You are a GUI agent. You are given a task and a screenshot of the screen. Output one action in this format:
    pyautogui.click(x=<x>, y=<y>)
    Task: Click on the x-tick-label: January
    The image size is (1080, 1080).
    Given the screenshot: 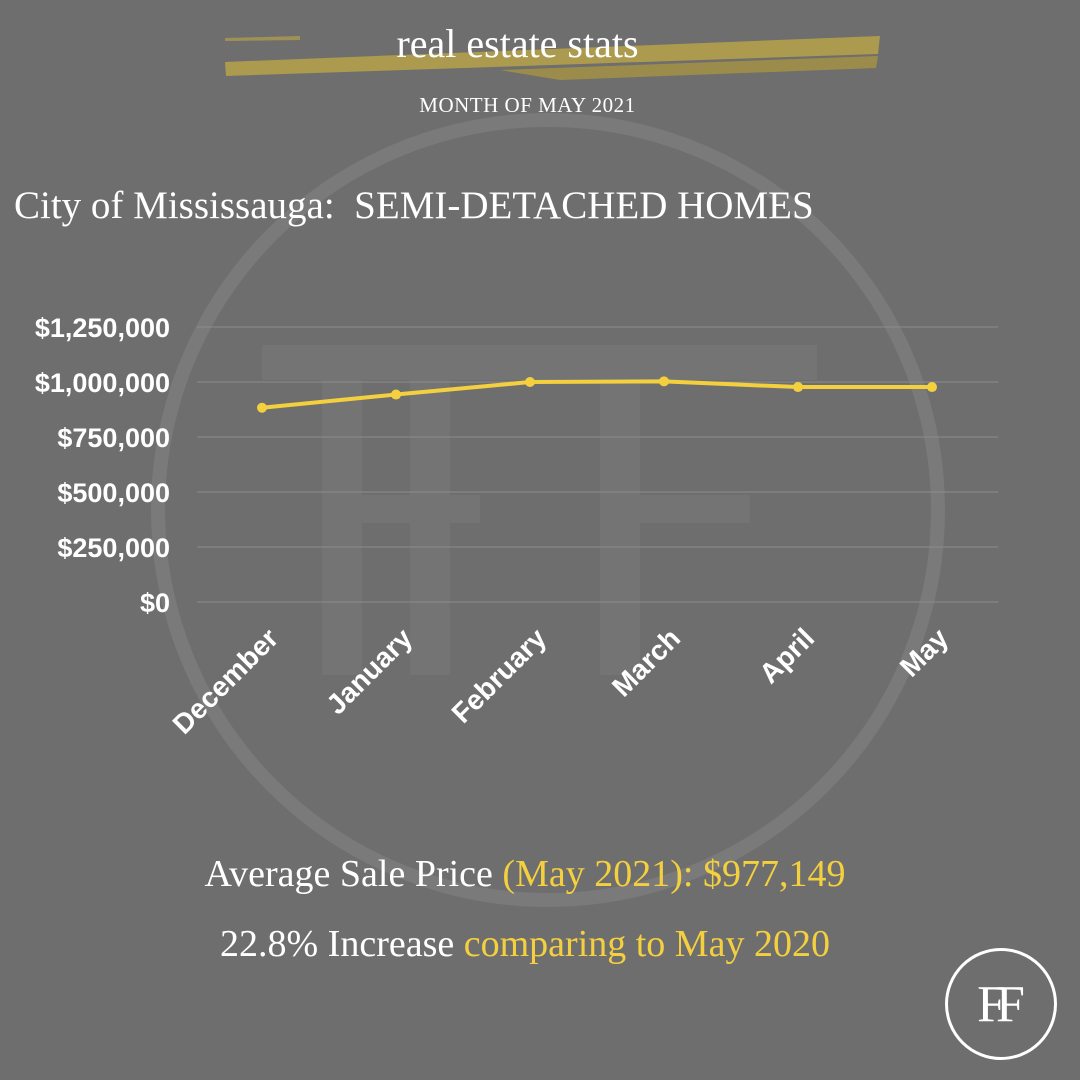 What is the action you would take?
    pyautogui.click(x=369, y=671)
    